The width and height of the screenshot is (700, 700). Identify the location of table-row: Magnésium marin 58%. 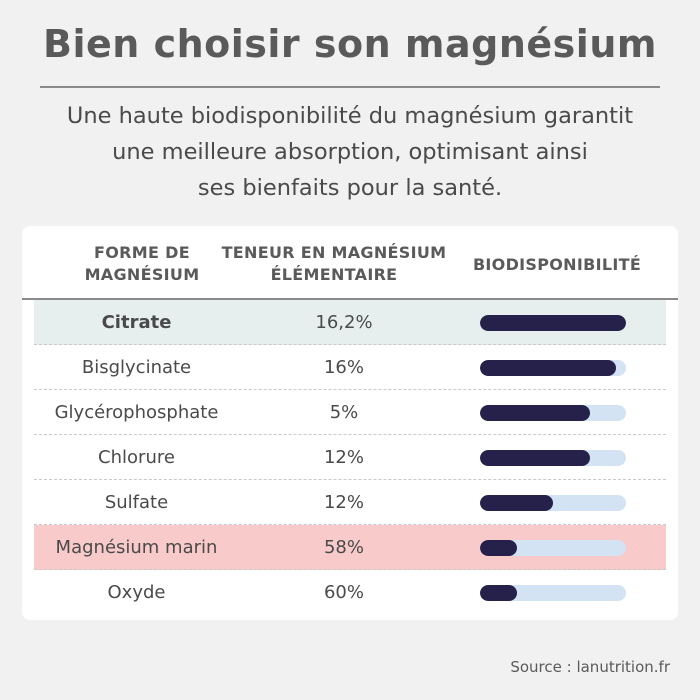
(350, 547).